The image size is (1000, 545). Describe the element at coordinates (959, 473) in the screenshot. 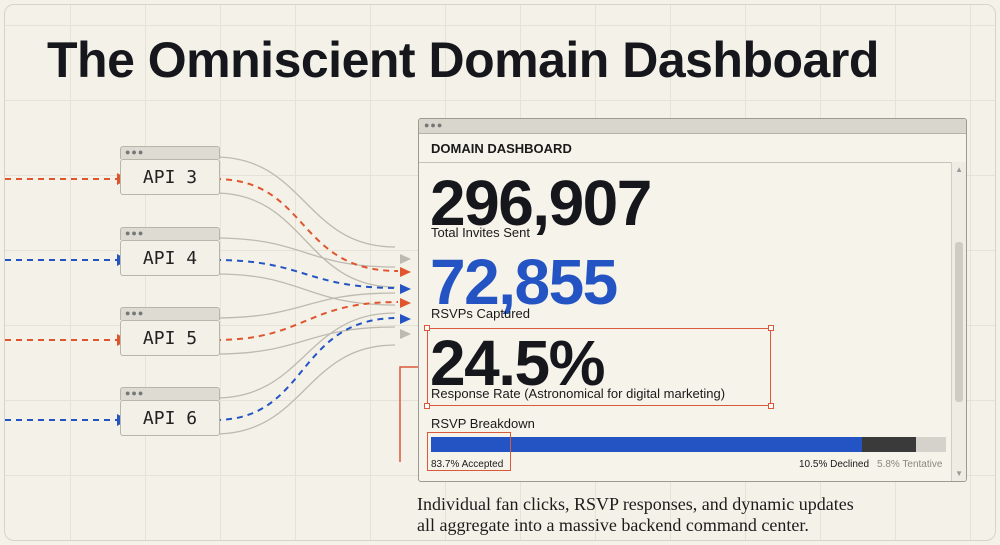

I see `scroll-down-icon: ▼` at that location.